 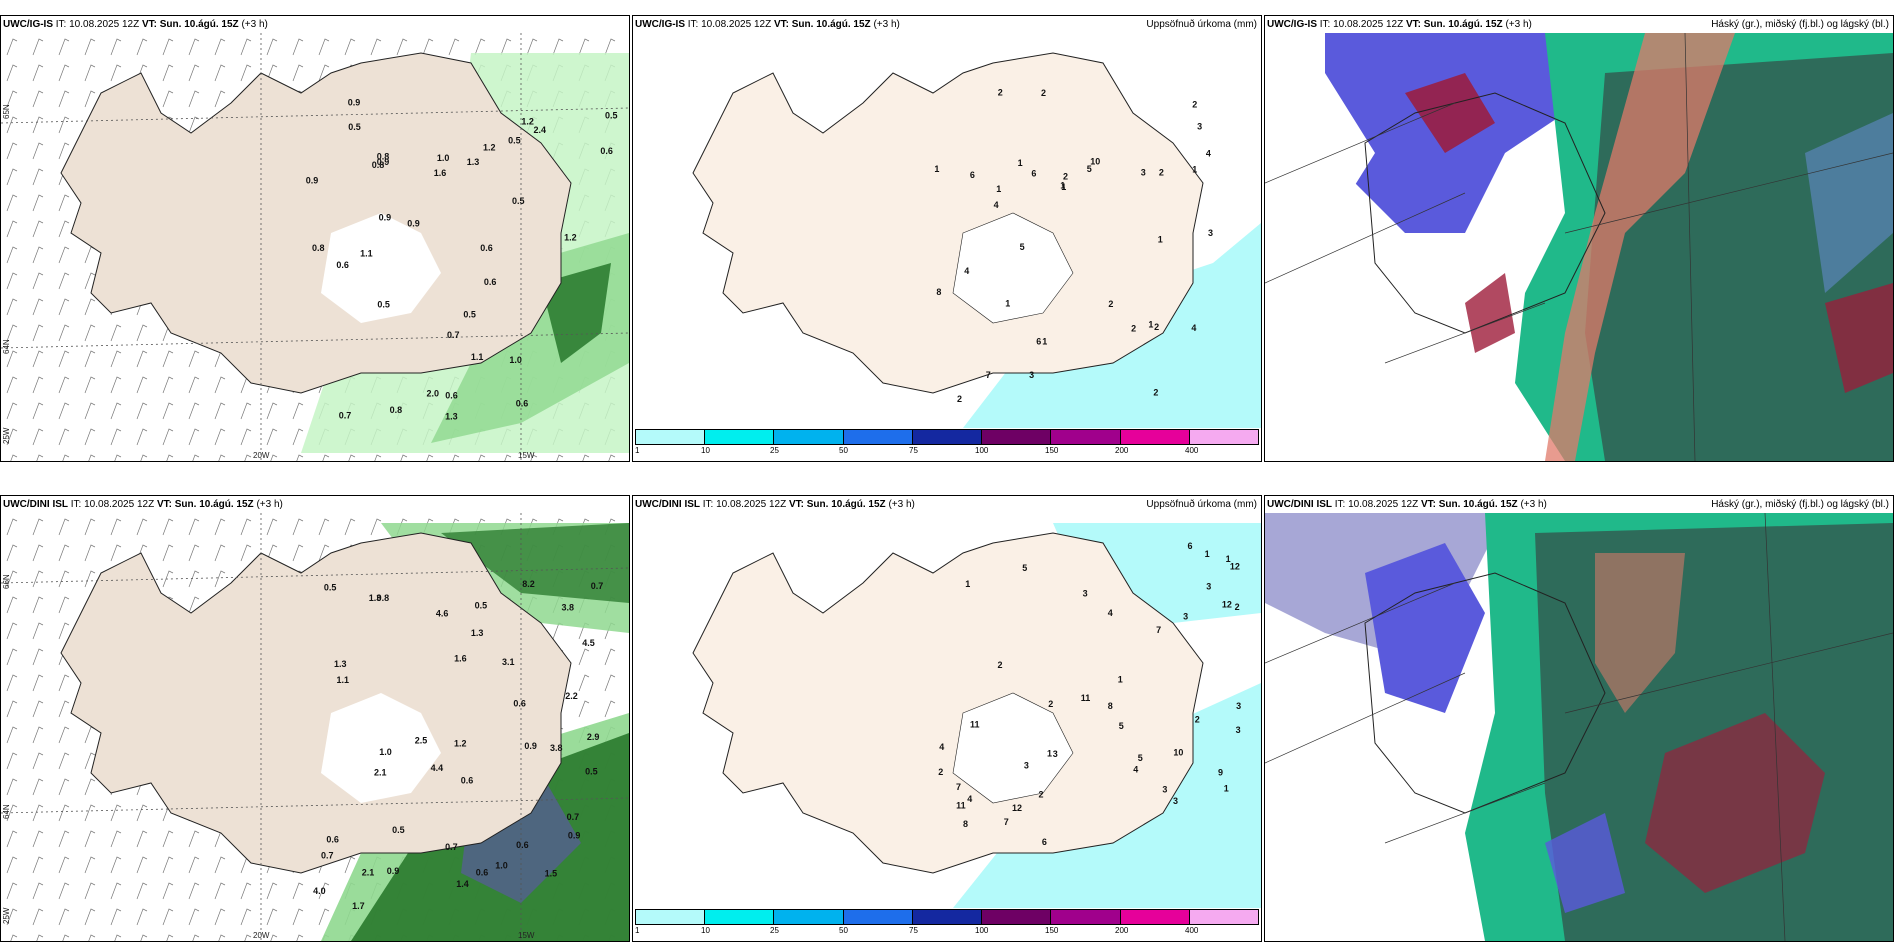 What do you see at coordinates (1038, 342) in the screenshot?
I see `value-label: 6` at bounding box center [1038, 342].